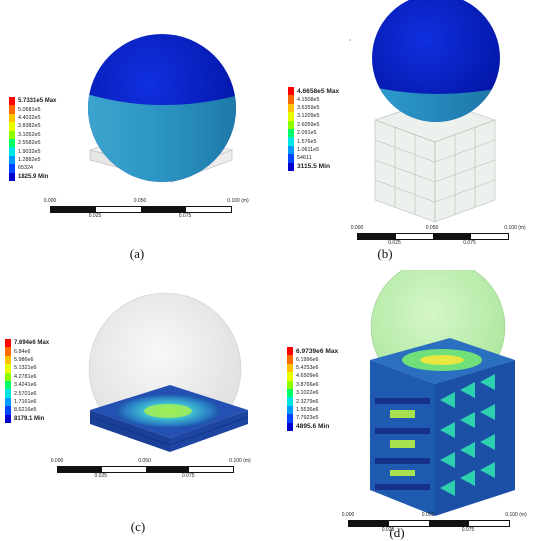 The height and width of the screenshot is (541, 550). I want to click on legend-label: 5.1321e6, so click(25, 368).